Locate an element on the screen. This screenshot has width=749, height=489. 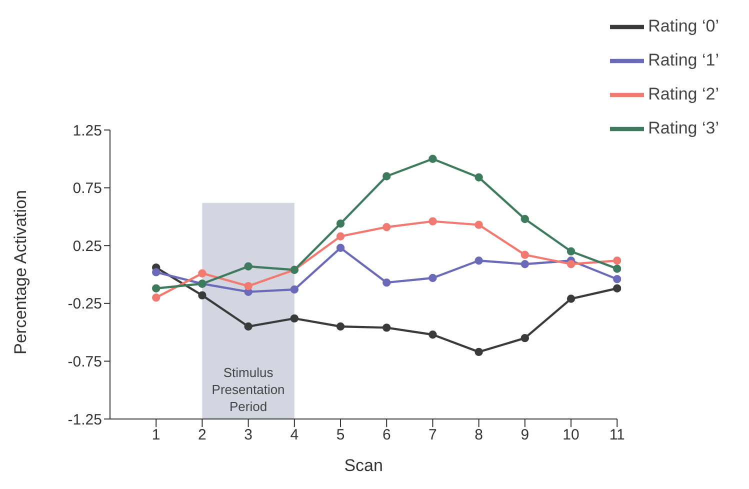
x-tick-label: 5 is located at coordinates (340, 435).